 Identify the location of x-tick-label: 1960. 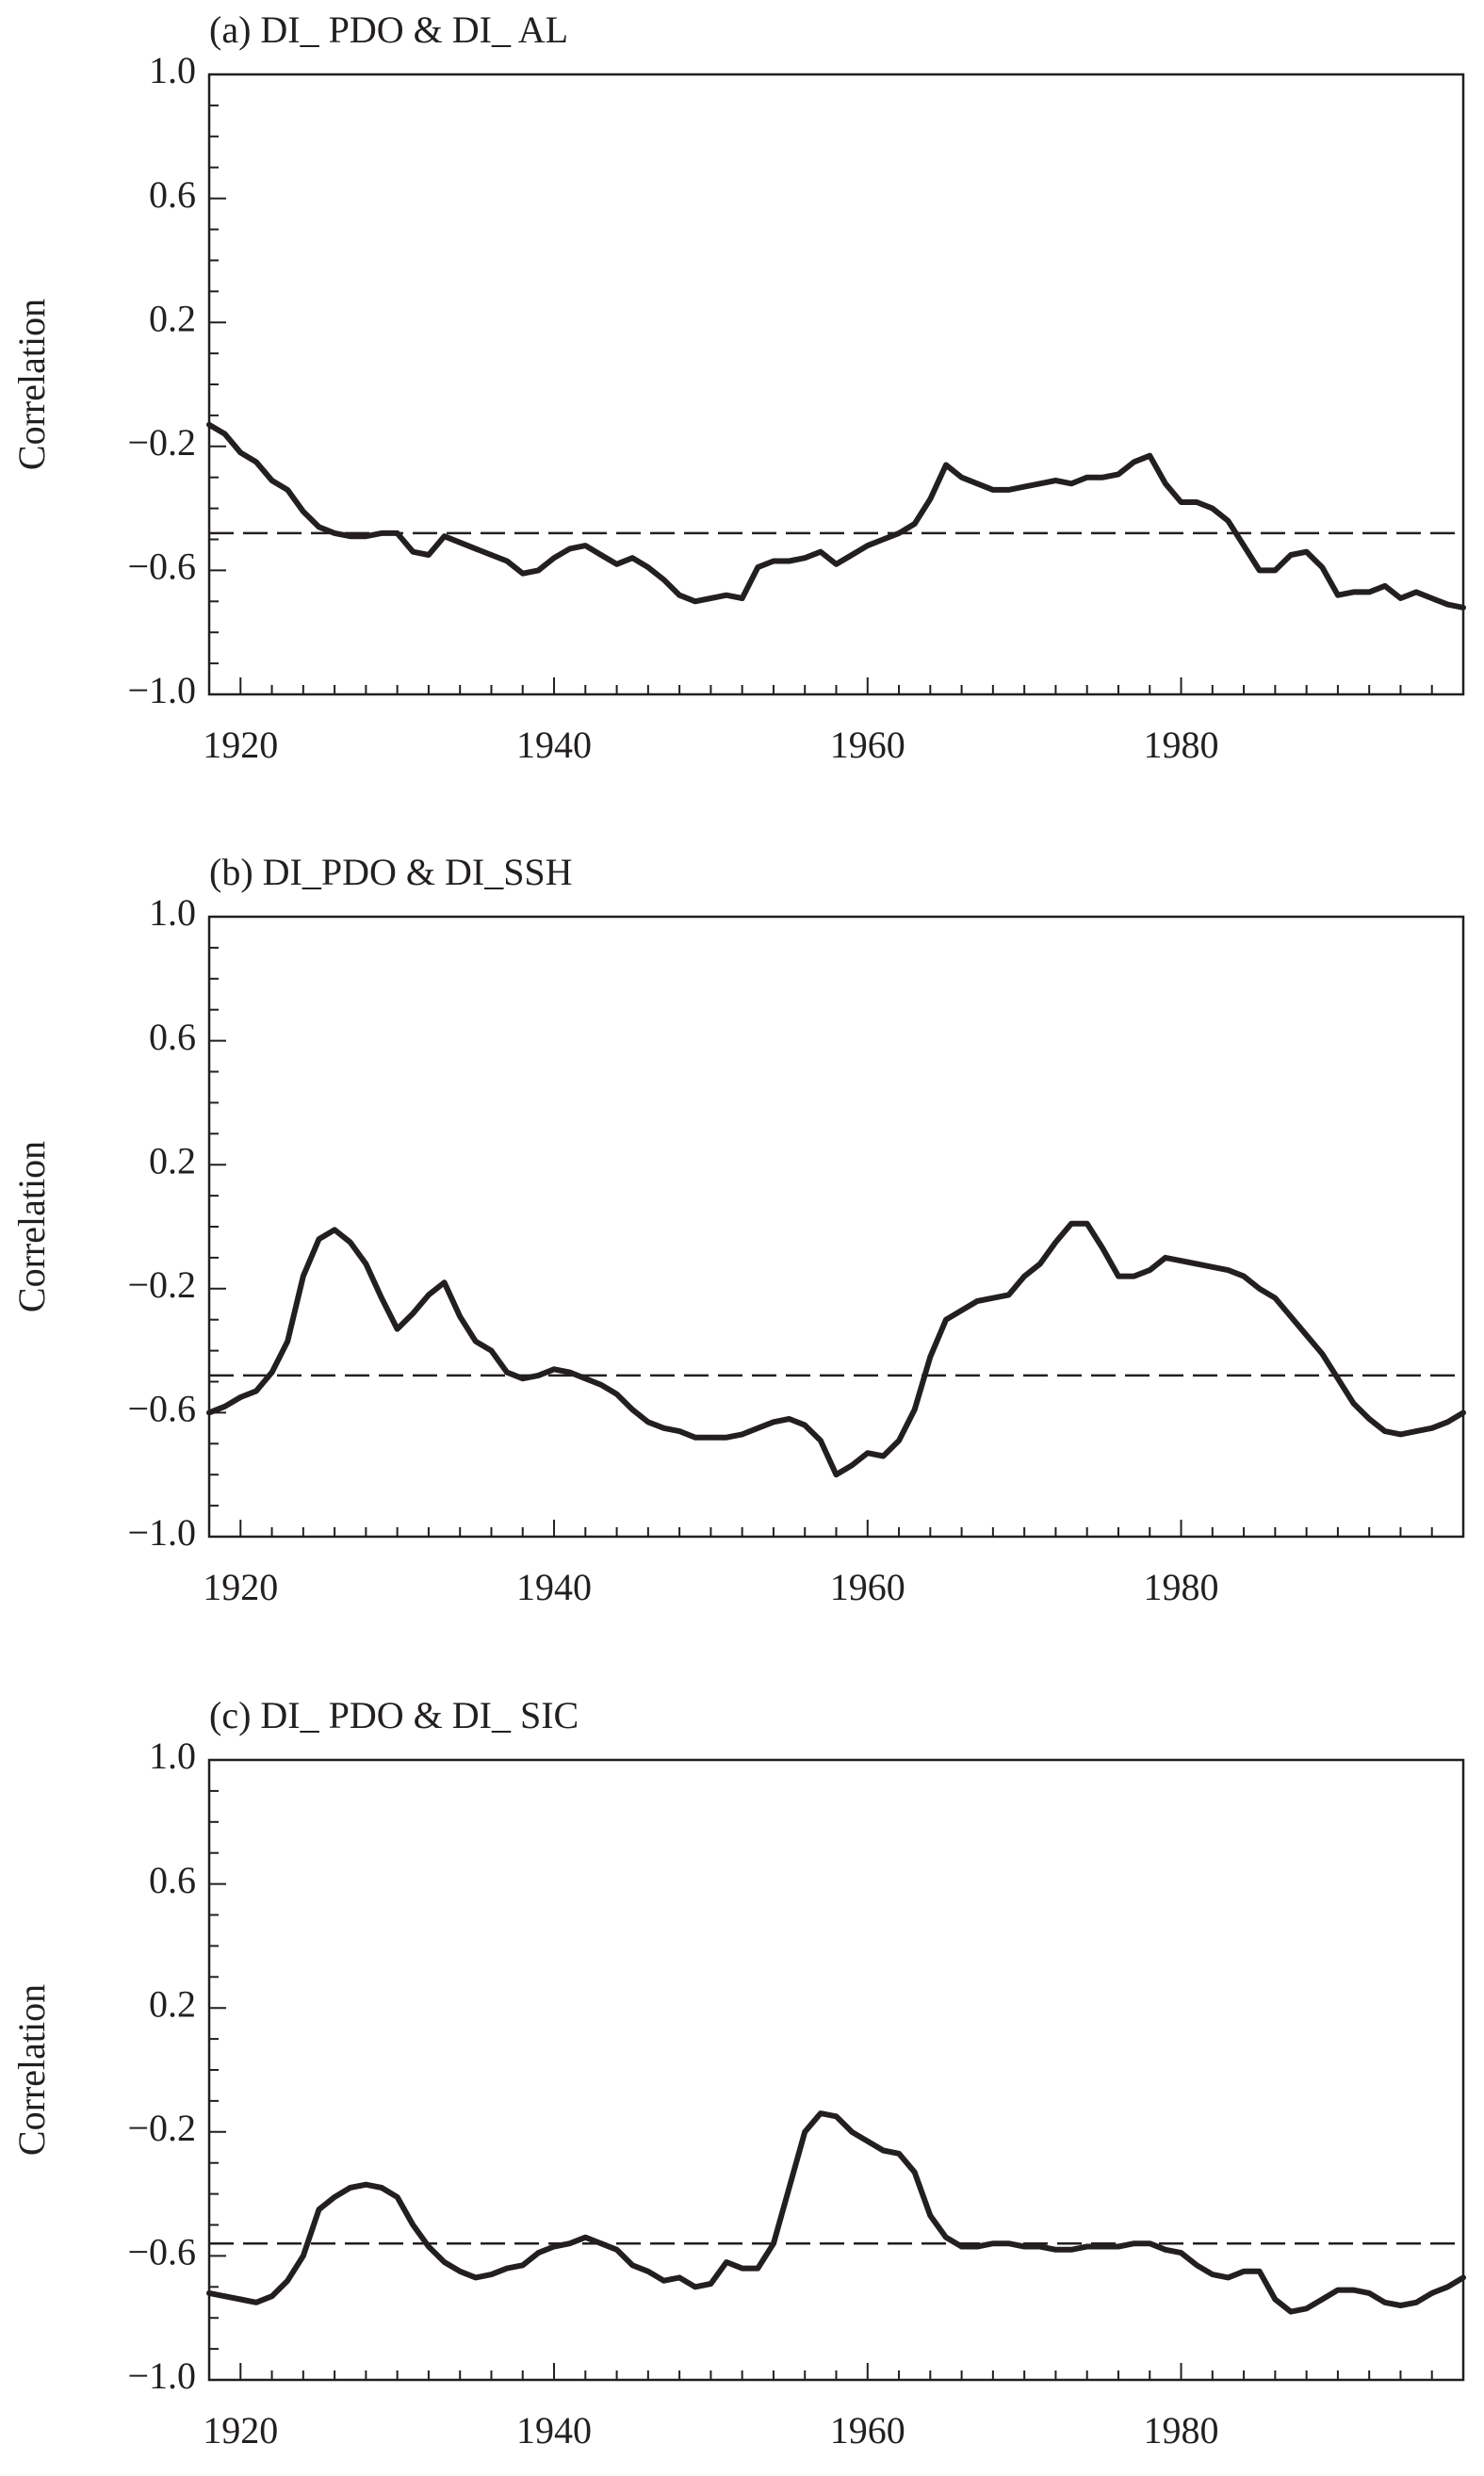
(867, 1587).